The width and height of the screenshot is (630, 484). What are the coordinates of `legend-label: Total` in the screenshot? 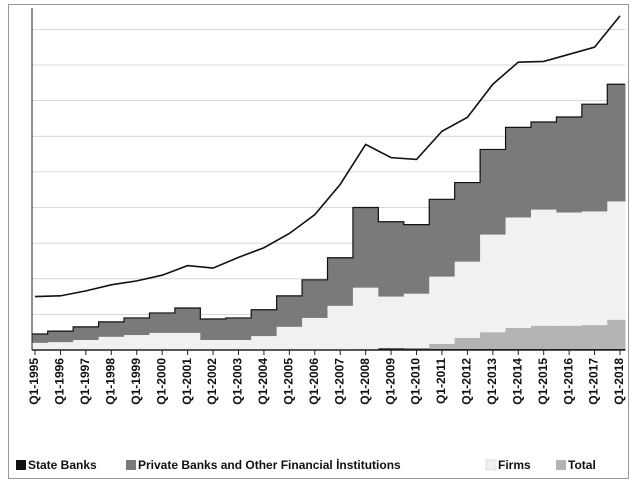 It's located at (582, 465).